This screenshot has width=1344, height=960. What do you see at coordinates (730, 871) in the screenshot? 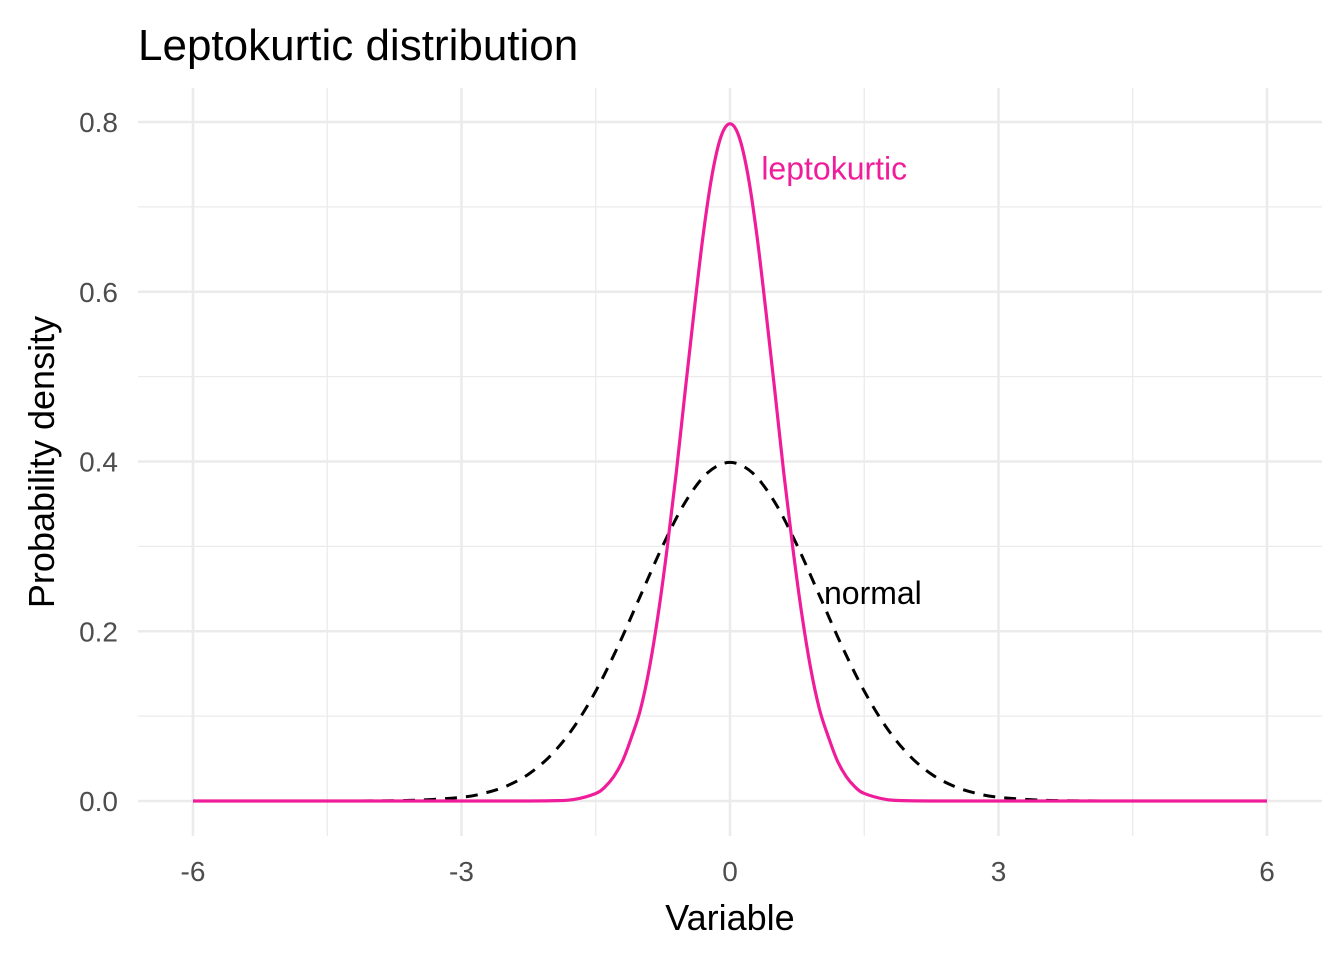
I see `x-tick-label: 0` at bounding box center [730, 871].